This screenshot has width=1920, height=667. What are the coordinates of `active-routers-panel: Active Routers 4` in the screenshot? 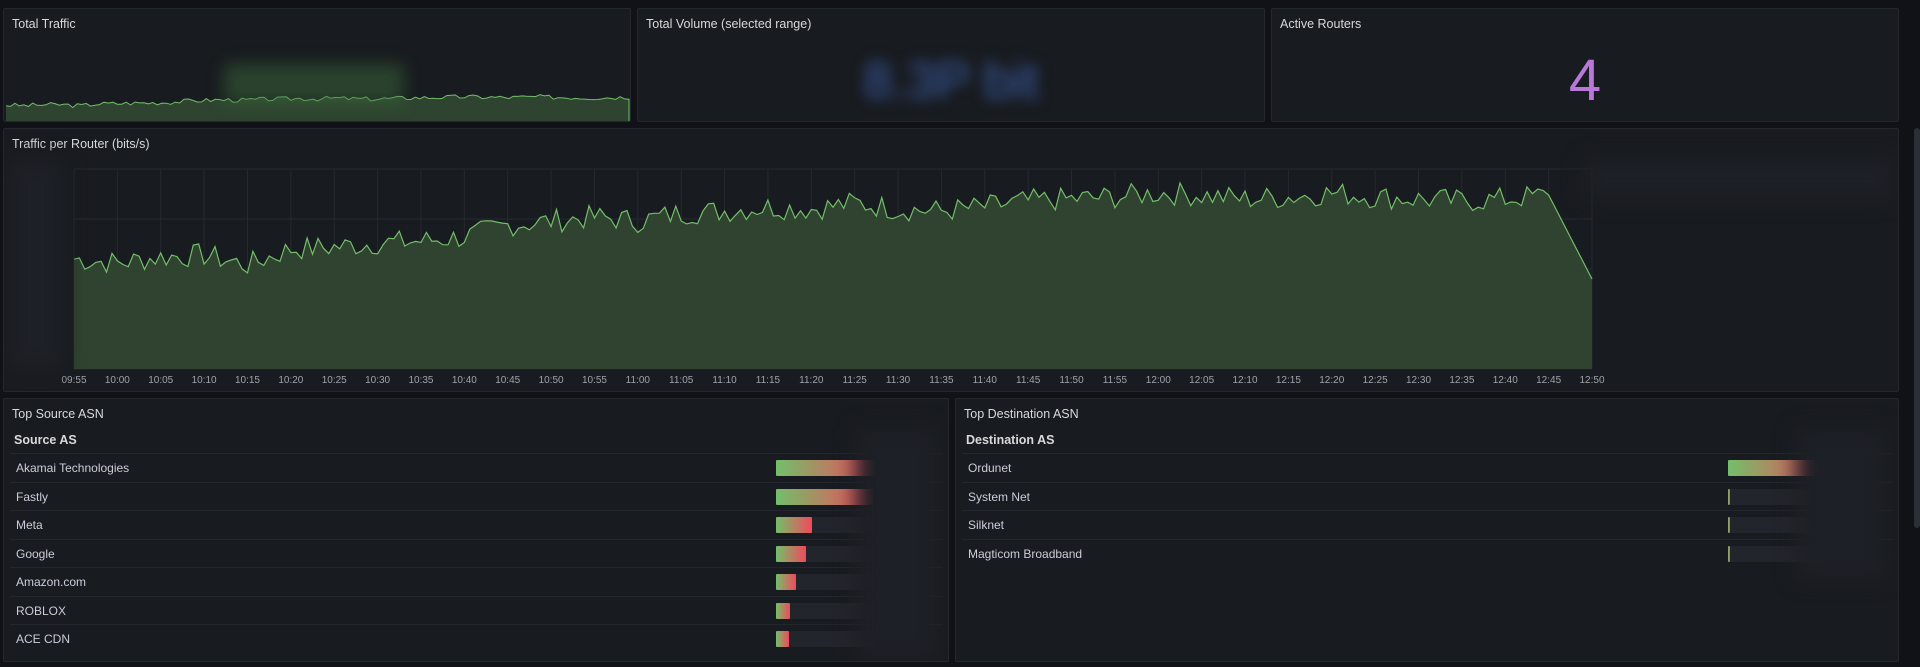 It's located at (1585, 65).